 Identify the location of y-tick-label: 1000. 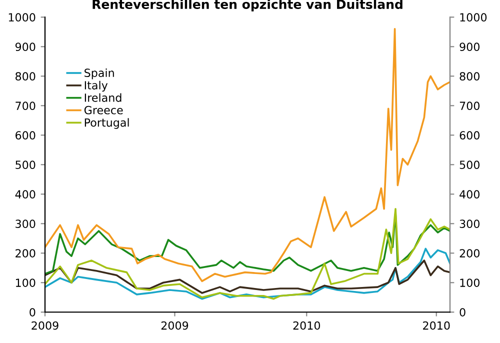
(22, 17).